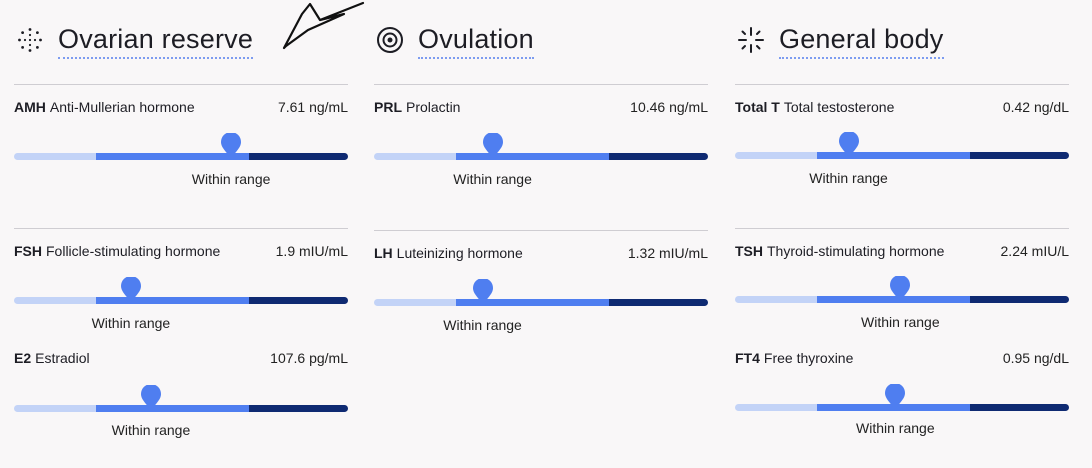 This screenshot has width=1092, height=468. I want to click on biomarker-name: LH Luteinizing hormone, so click(448, 253).